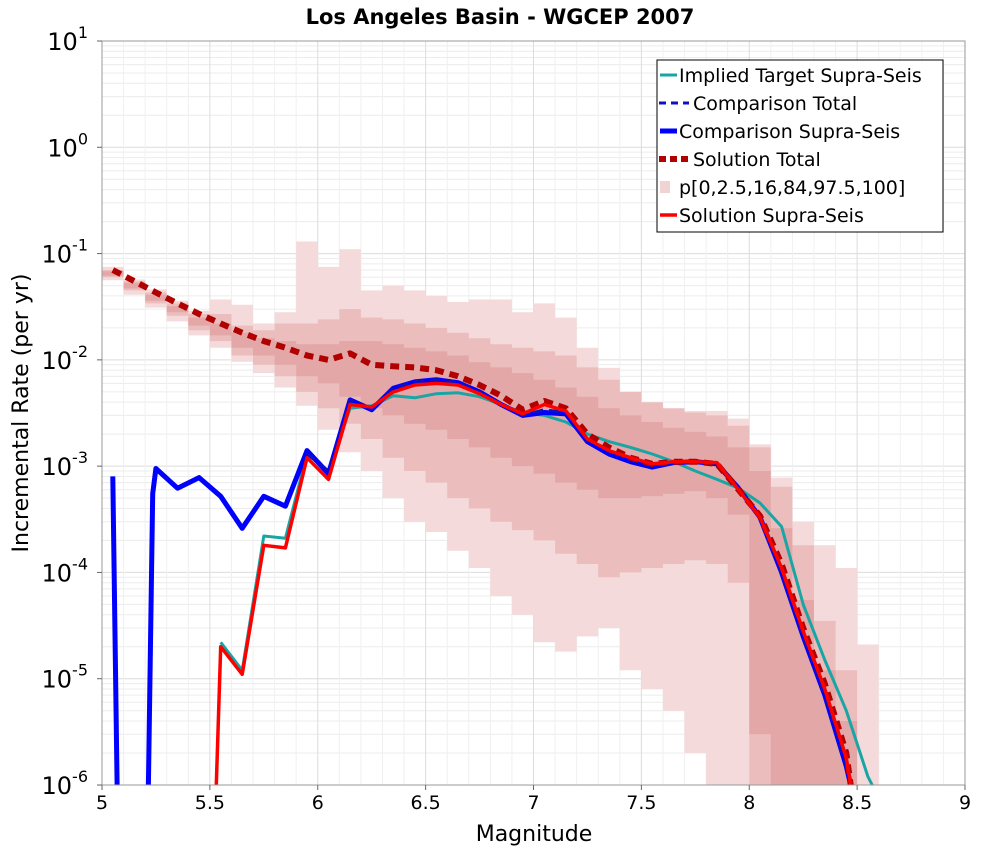  Describe the element at coordinates (65, 783) in the screenshot. I see `y-tick-label: 10⁻⁶` at that location.